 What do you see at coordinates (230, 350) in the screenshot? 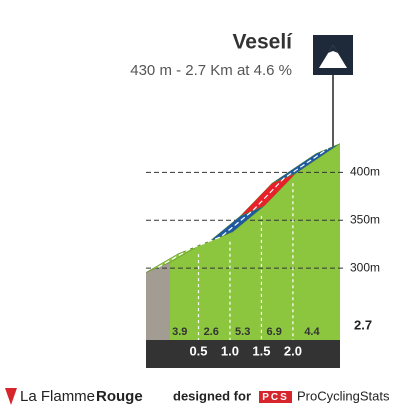
I see `x-tick-label: 1.0` at bounding box center [230, 350].